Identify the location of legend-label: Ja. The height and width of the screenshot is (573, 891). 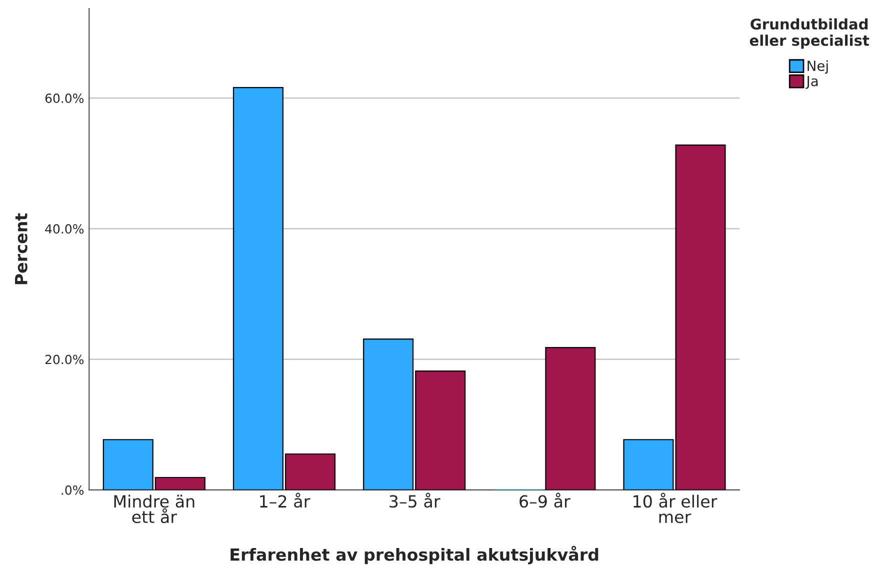
(812, 82).